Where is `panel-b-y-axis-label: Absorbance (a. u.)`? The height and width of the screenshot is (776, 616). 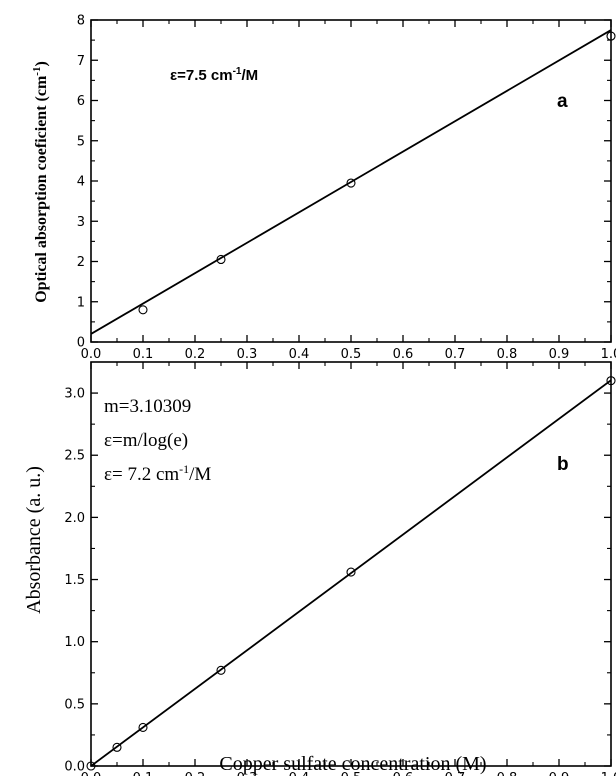
panel-b-y-axis-label: Absorbance (a. u.) is located at coordinates (34, 540).